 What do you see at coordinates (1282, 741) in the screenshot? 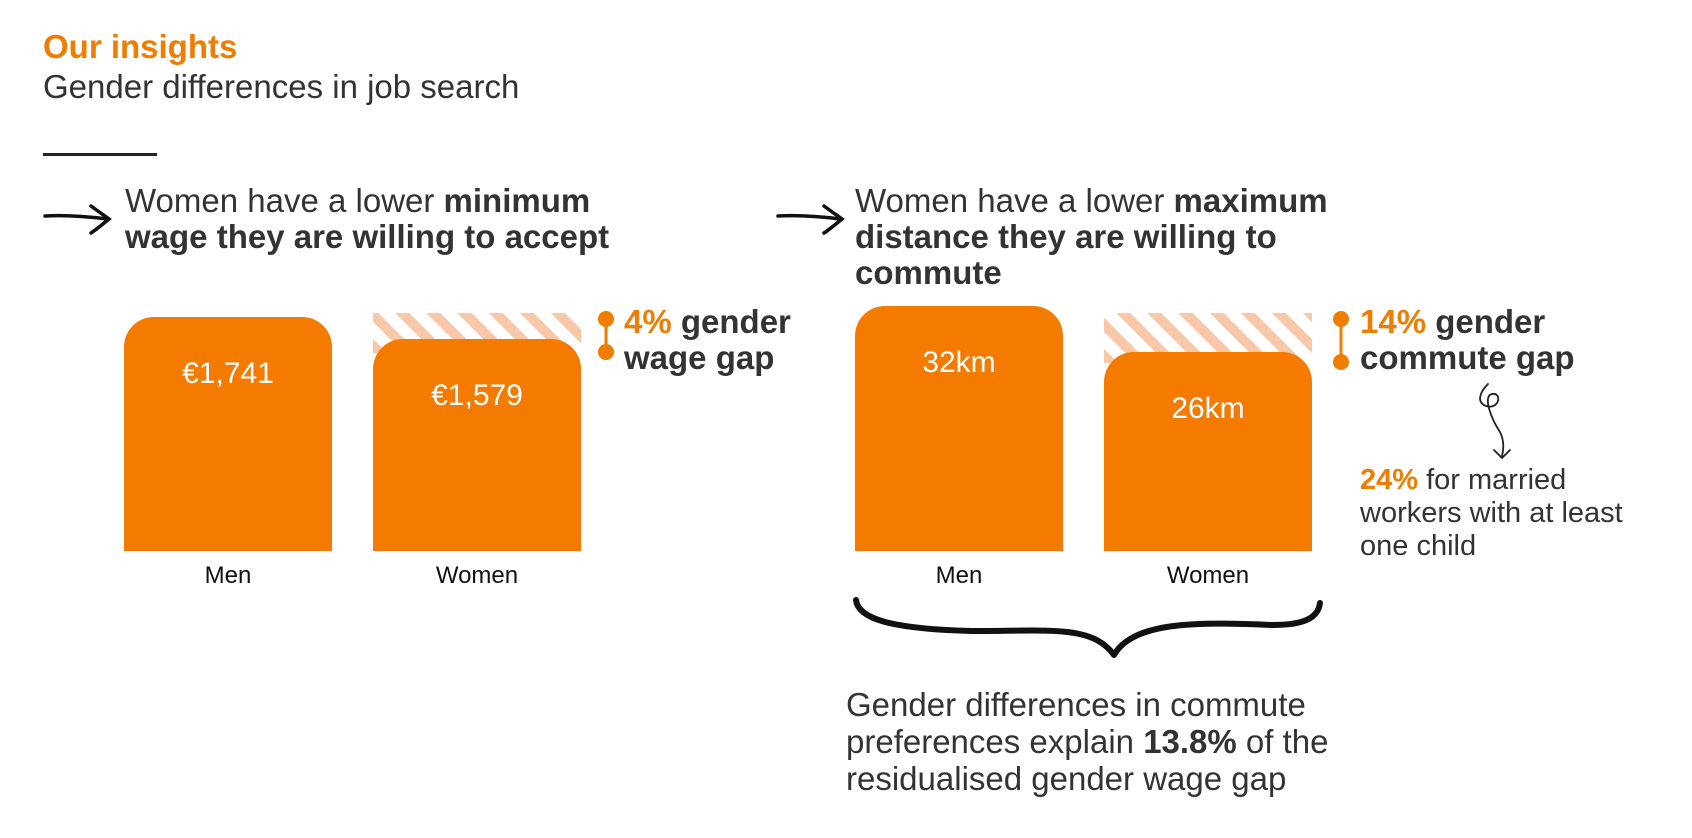
I see `conclusion-line-2-end: of the` at bounding box center [1282, 741].